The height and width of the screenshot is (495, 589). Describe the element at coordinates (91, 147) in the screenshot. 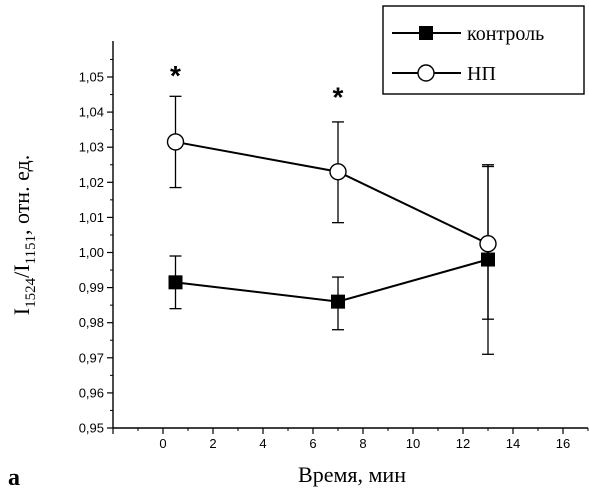

I see `y-tick-label: 1,03` at that location.